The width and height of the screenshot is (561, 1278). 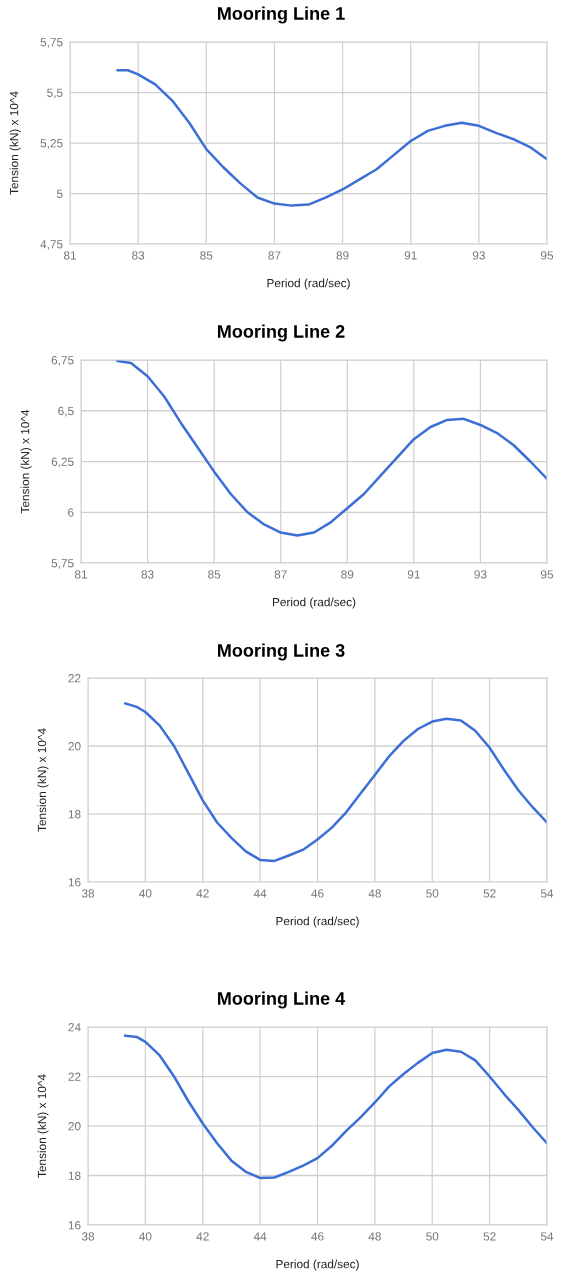 What do you see at coordinates (66, 411) in the screenshot?
I see `y-tick-label: 6,5` at bounding box center [66, 411].